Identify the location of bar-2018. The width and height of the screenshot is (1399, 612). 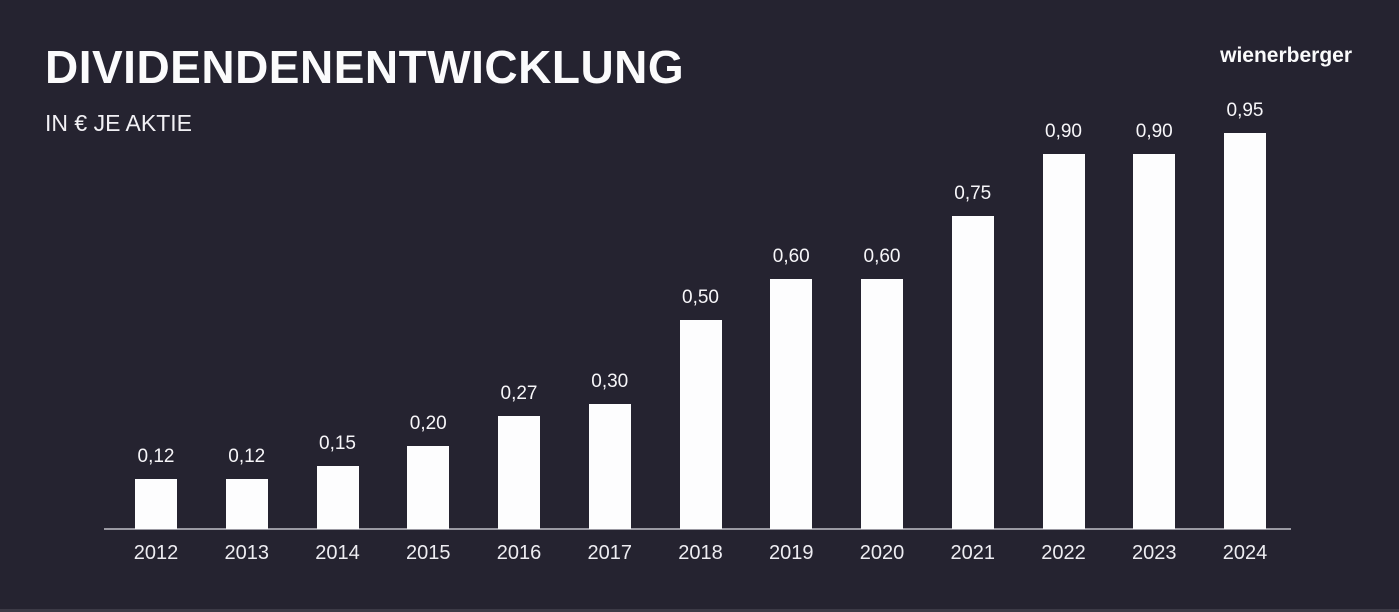
(700, 424).